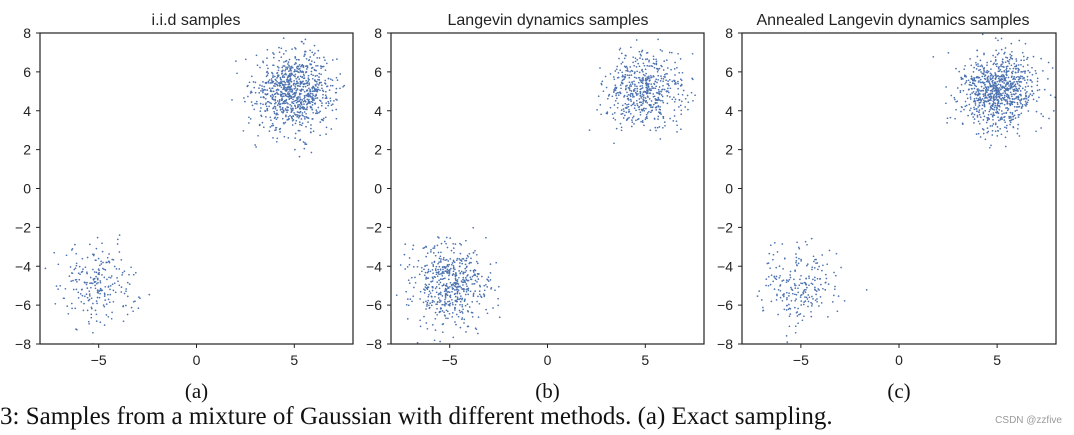 This screenshot has height=435, width=1074. Describe the element at coordinates (27, 189) in the screenshot. I see `y-tick-label: 0` at that location.